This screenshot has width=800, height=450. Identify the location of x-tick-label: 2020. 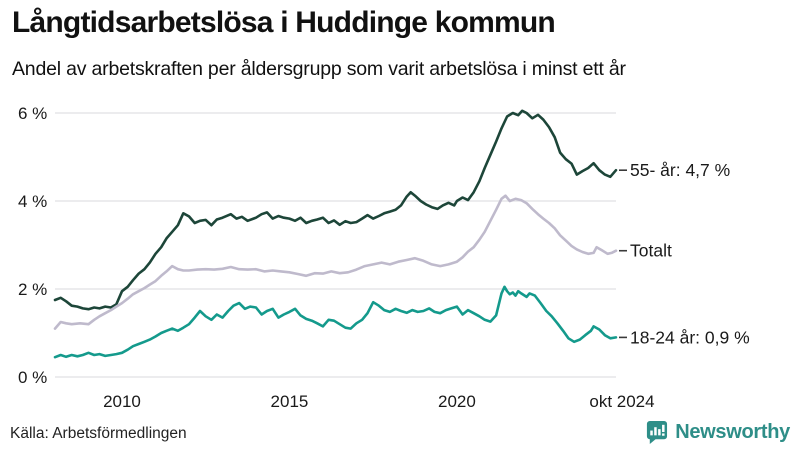
(457, 401).